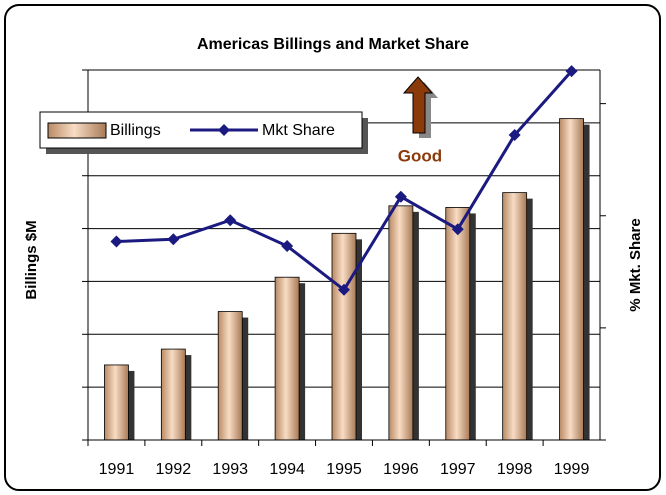 The width and height of the screenshot is (666, 495). What do you see at coordinates (572, 469) in the screenshot?
I see `x-tick-label: 1999` at bounding box center [572, 469].